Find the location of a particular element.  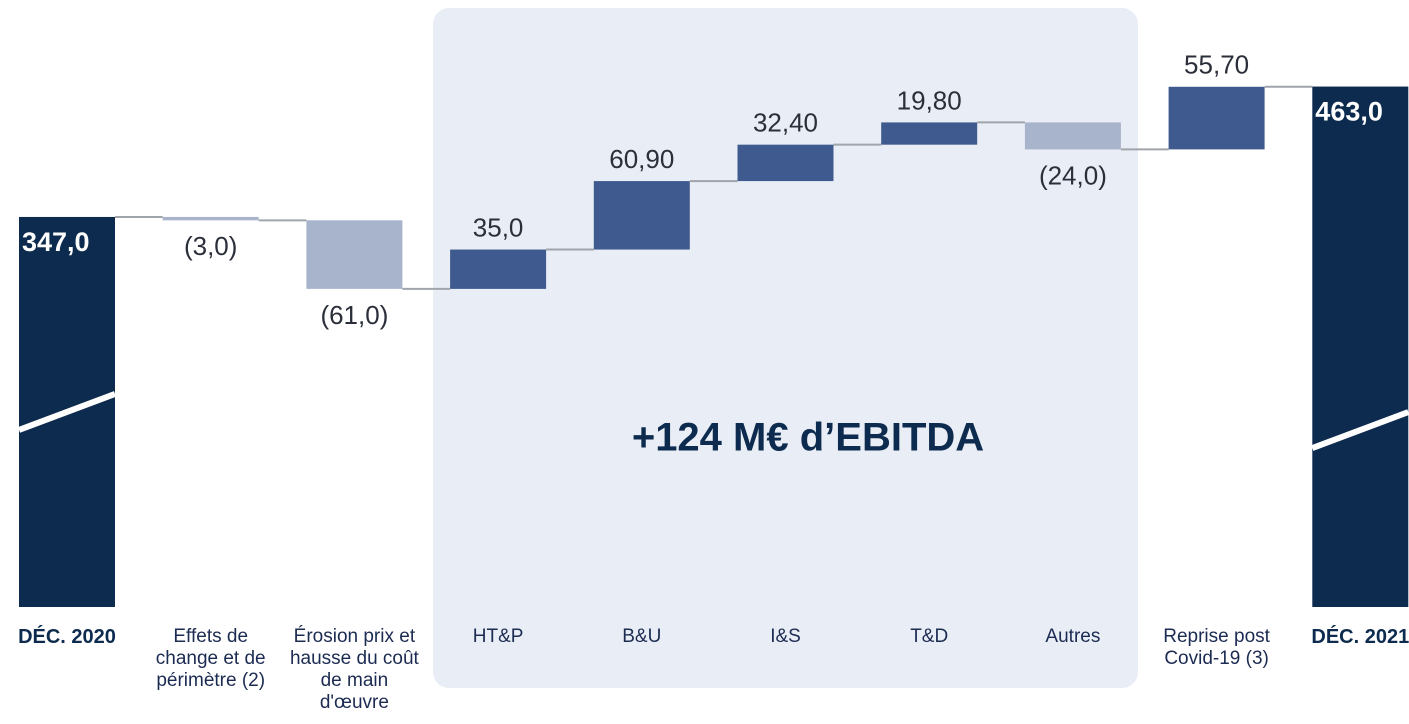

value-label: 347,0 is located at coordinates (56, 242).